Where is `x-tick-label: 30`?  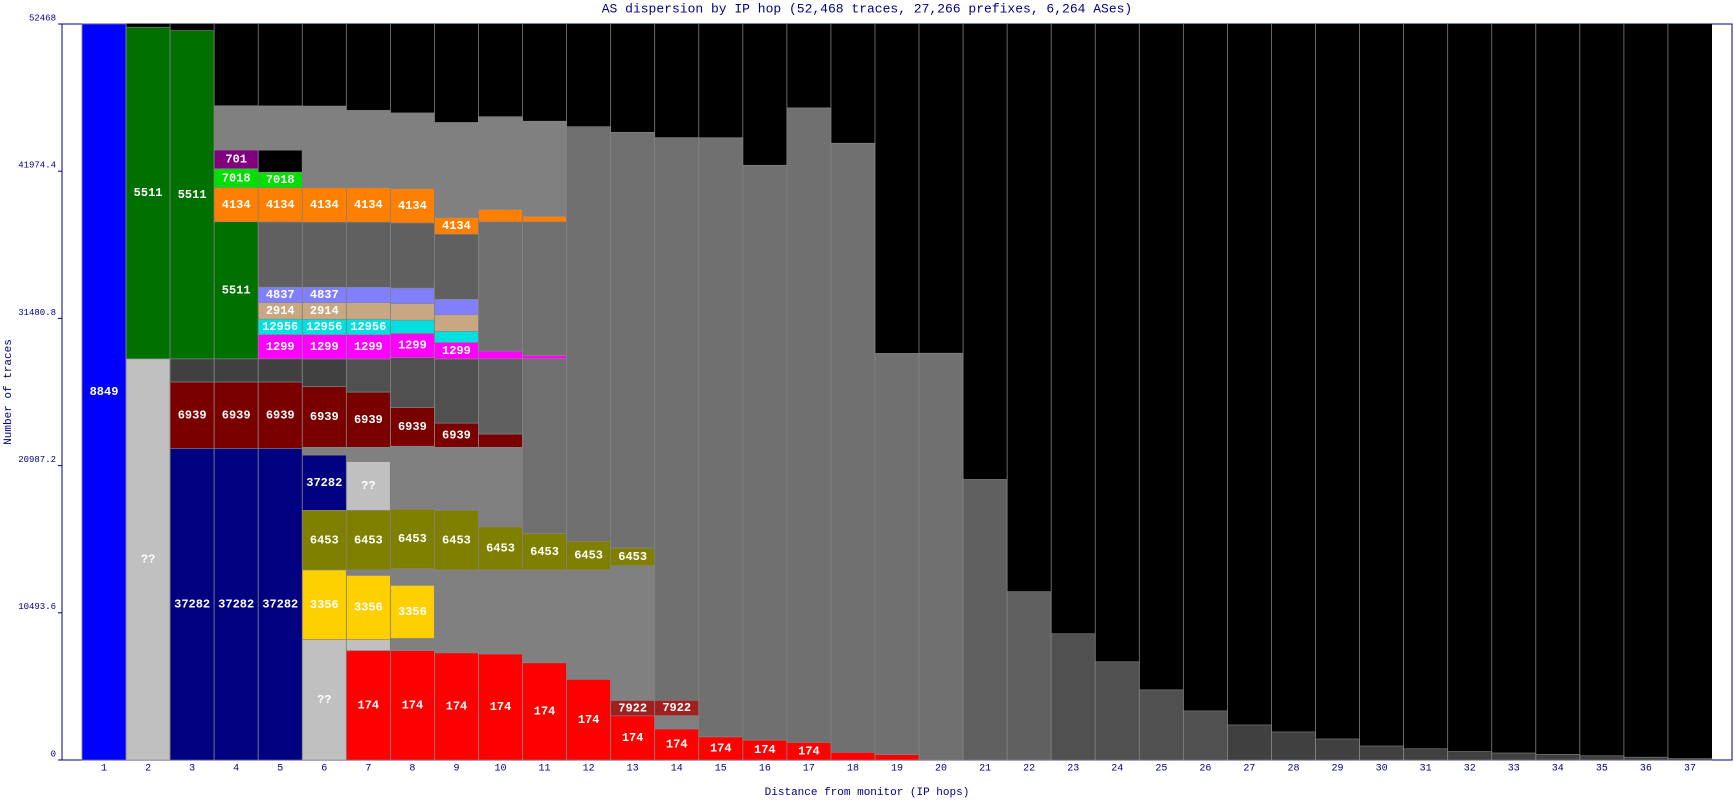 x-tick-label: 30 is located at coordinates (1382, 769).